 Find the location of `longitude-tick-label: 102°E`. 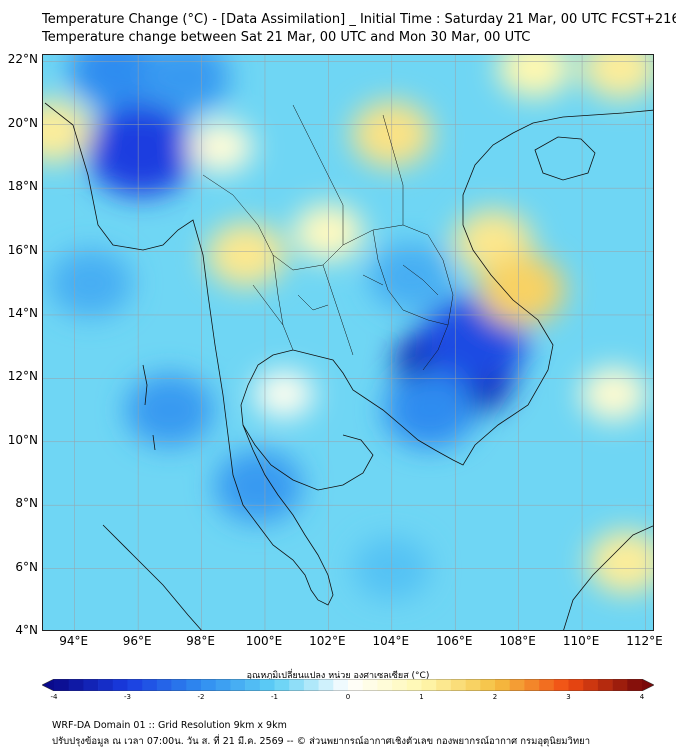

longitude-tick-label: 102°E is located at coordinates (327, 641).